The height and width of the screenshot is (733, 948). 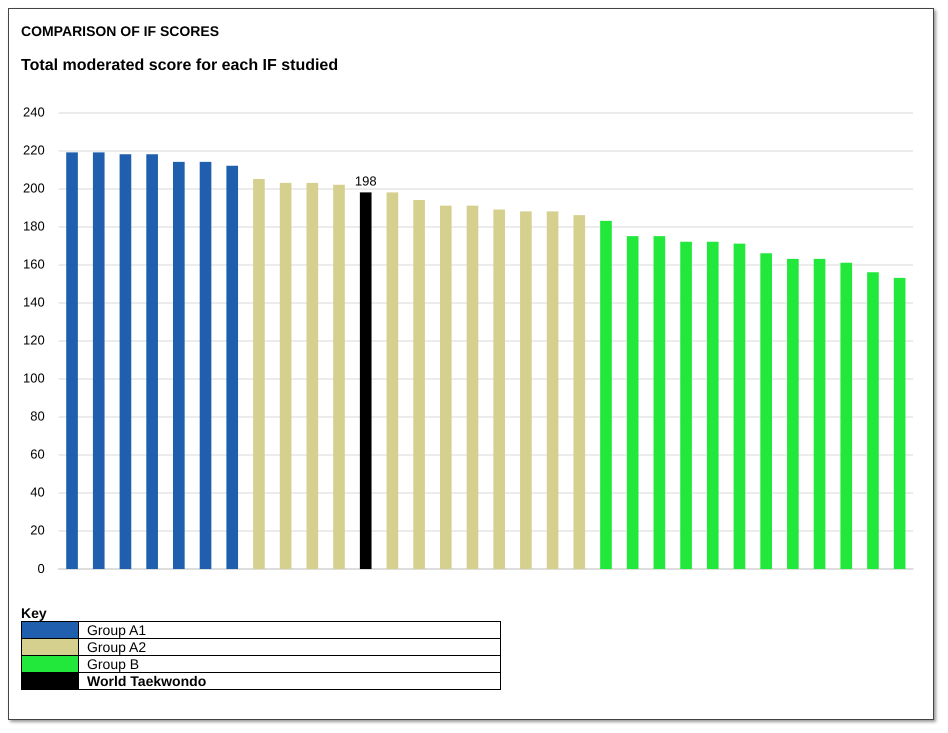 I want to click on y-tick-label: 100, so click(x=33, y=378).